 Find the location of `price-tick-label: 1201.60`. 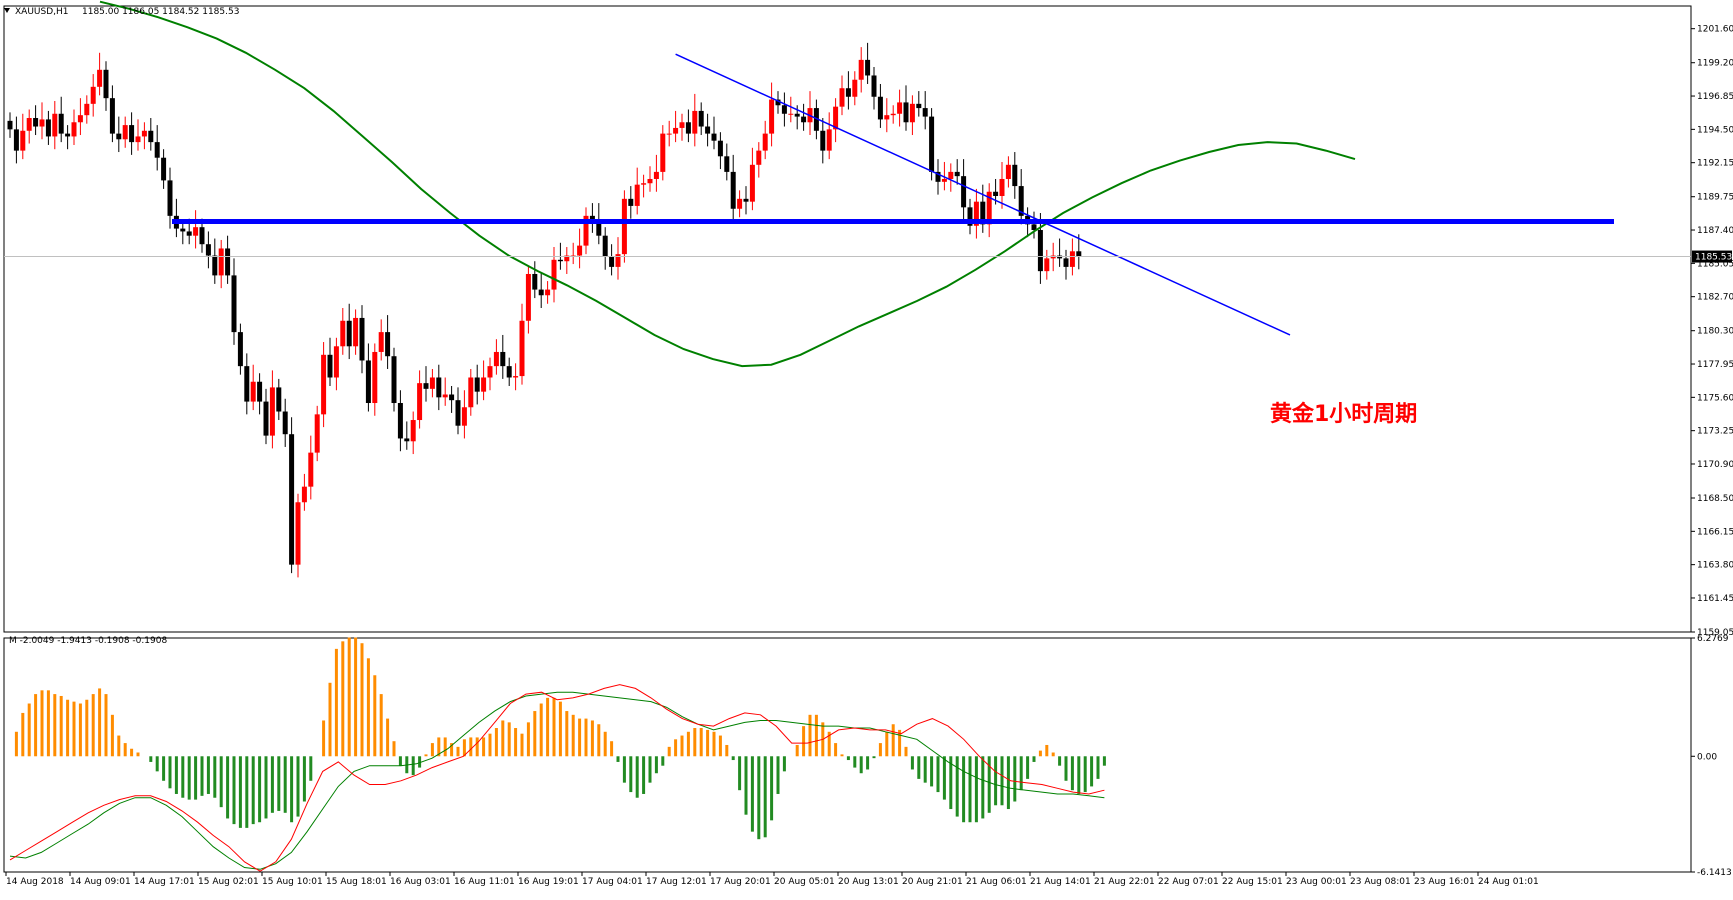

price-tick-label: 1201.60 is located at coordinates (1715, 30).